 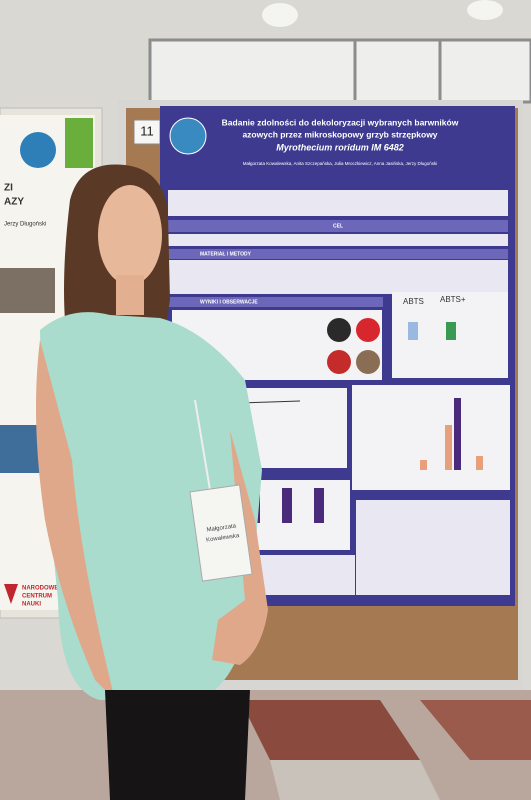 I want to click on sponsor: NAUKI, so click(x=31, y=605).